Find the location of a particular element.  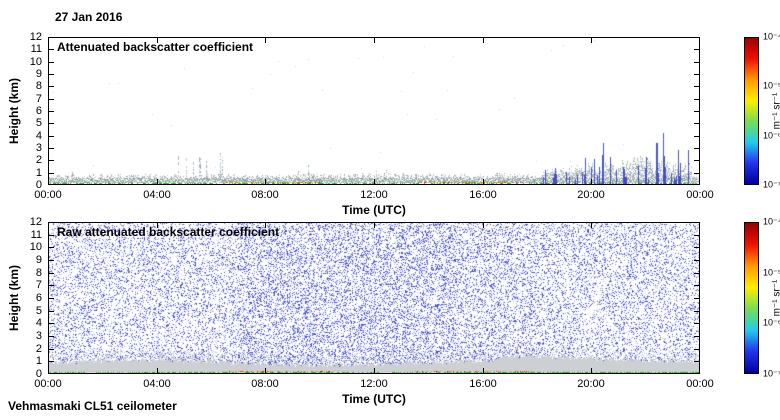

instrument-label: Vehmasmaki CL51 ceilometer is located at coordinates (92, 406).